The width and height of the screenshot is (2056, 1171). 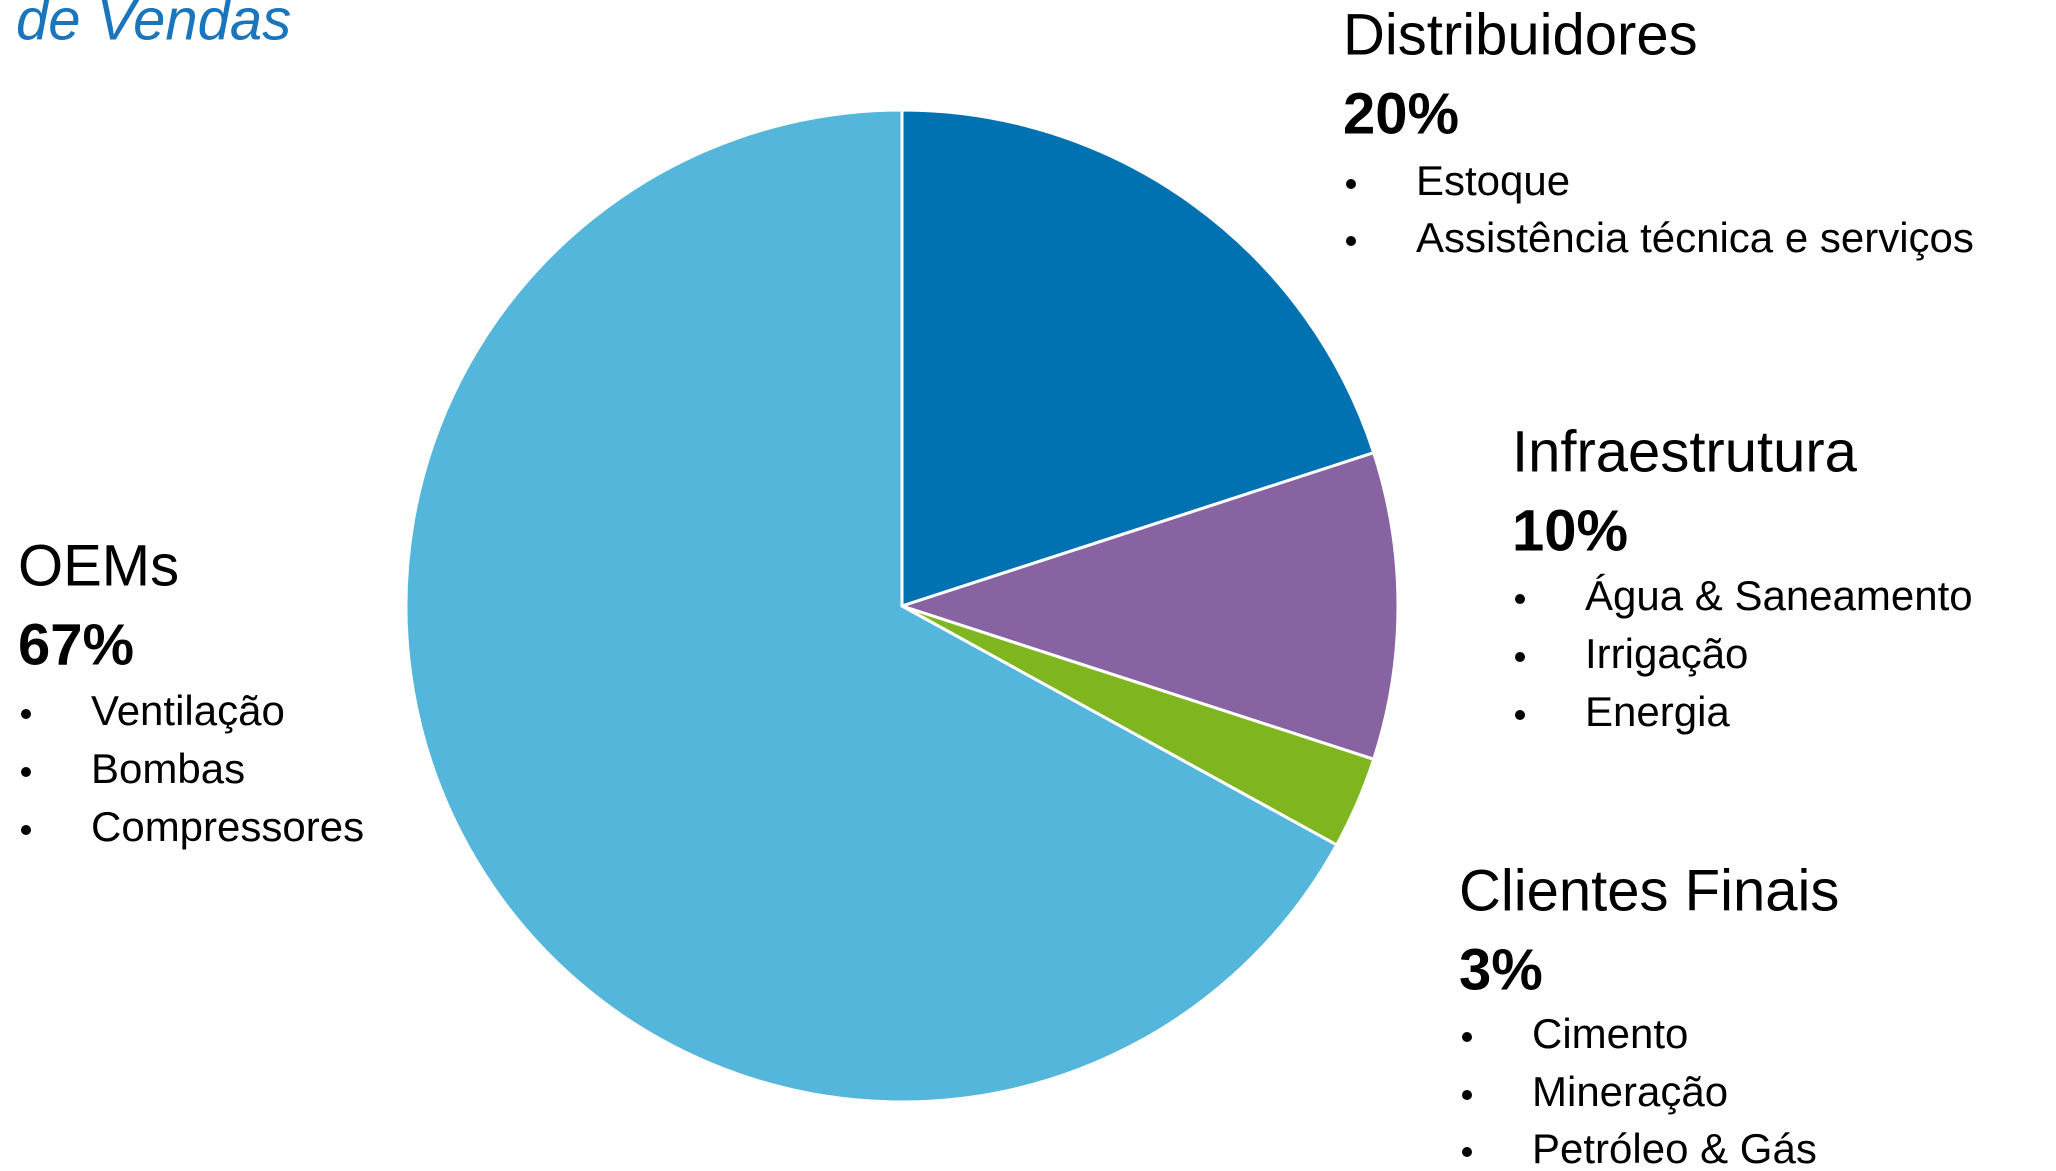 What do you see at coordinates (1779, 595) in the screenshot?
I see `detail-item: Água & Saneamento` at bounding box center [1779, 595].